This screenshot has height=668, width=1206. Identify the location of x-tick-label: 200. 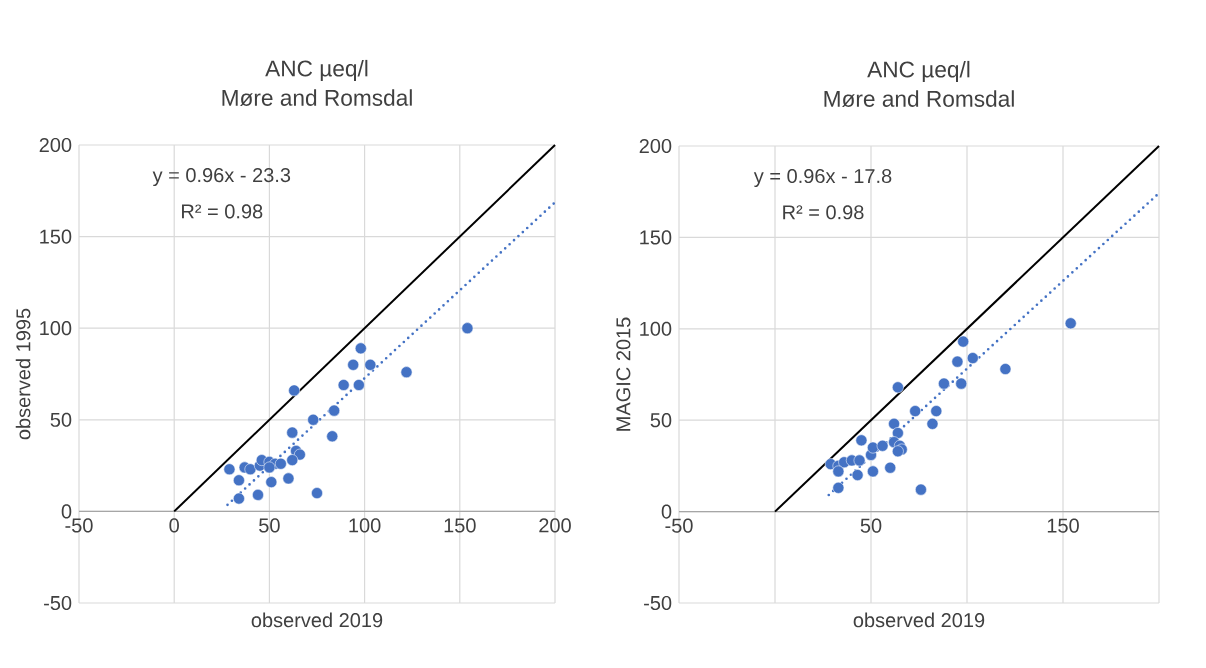
(555, 525).